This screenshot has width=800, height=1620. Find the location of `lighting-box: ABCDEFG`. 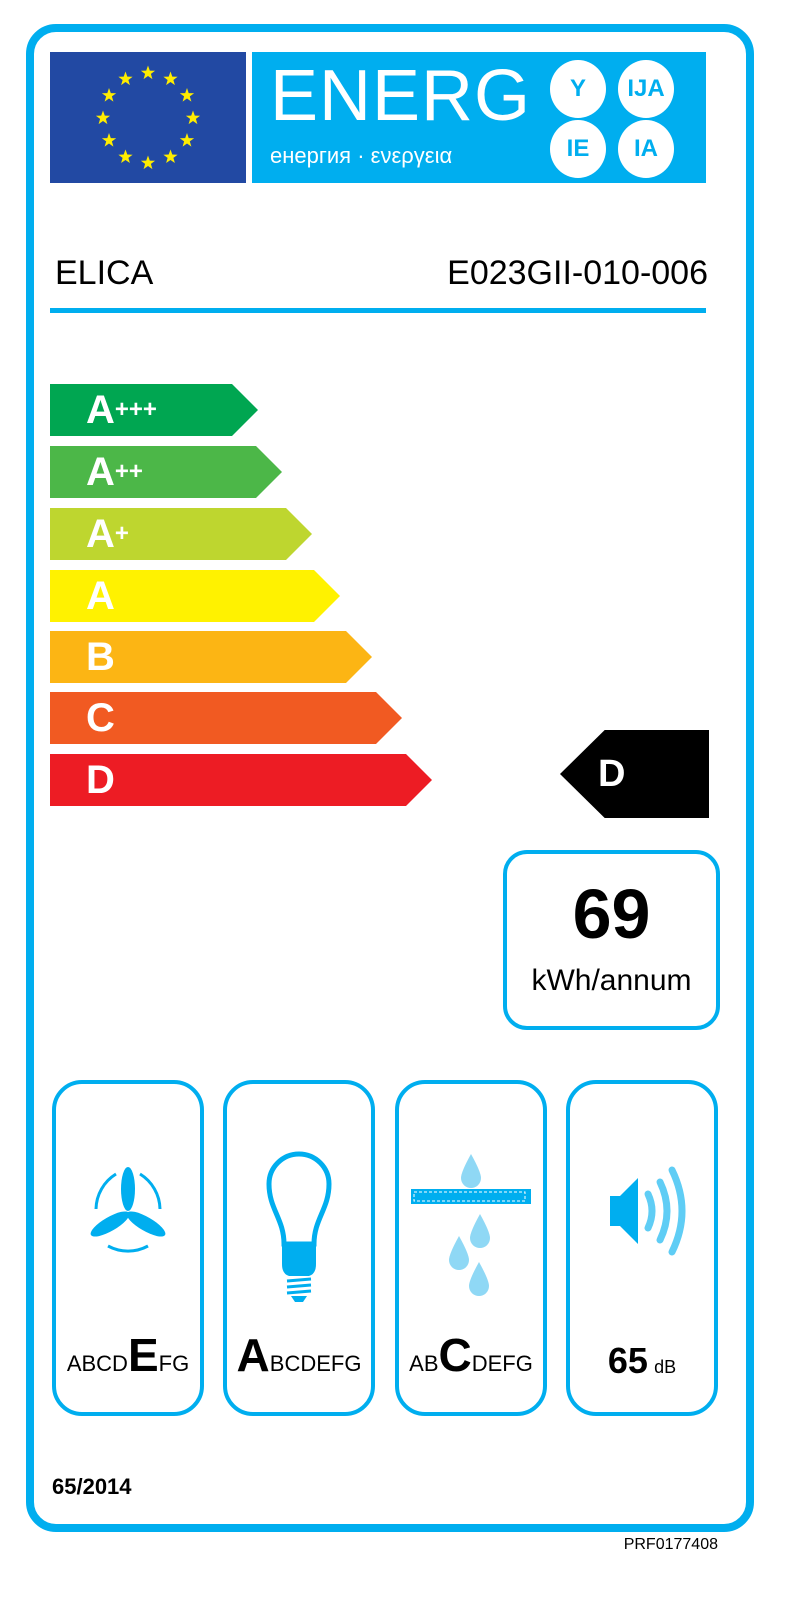

lighting-box: ABCDEFG is located at coordinates (299, 1248).